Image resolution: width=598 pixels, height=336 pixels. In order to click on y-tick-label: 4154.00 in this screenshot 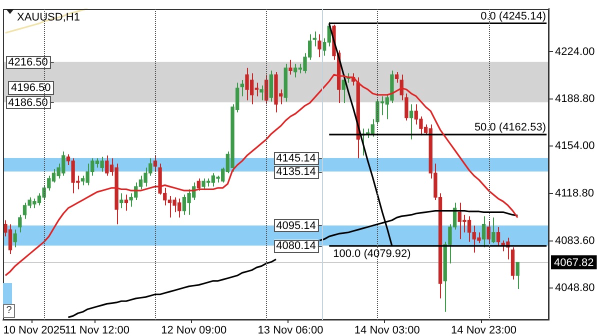, I will do `click(575, 146)`.